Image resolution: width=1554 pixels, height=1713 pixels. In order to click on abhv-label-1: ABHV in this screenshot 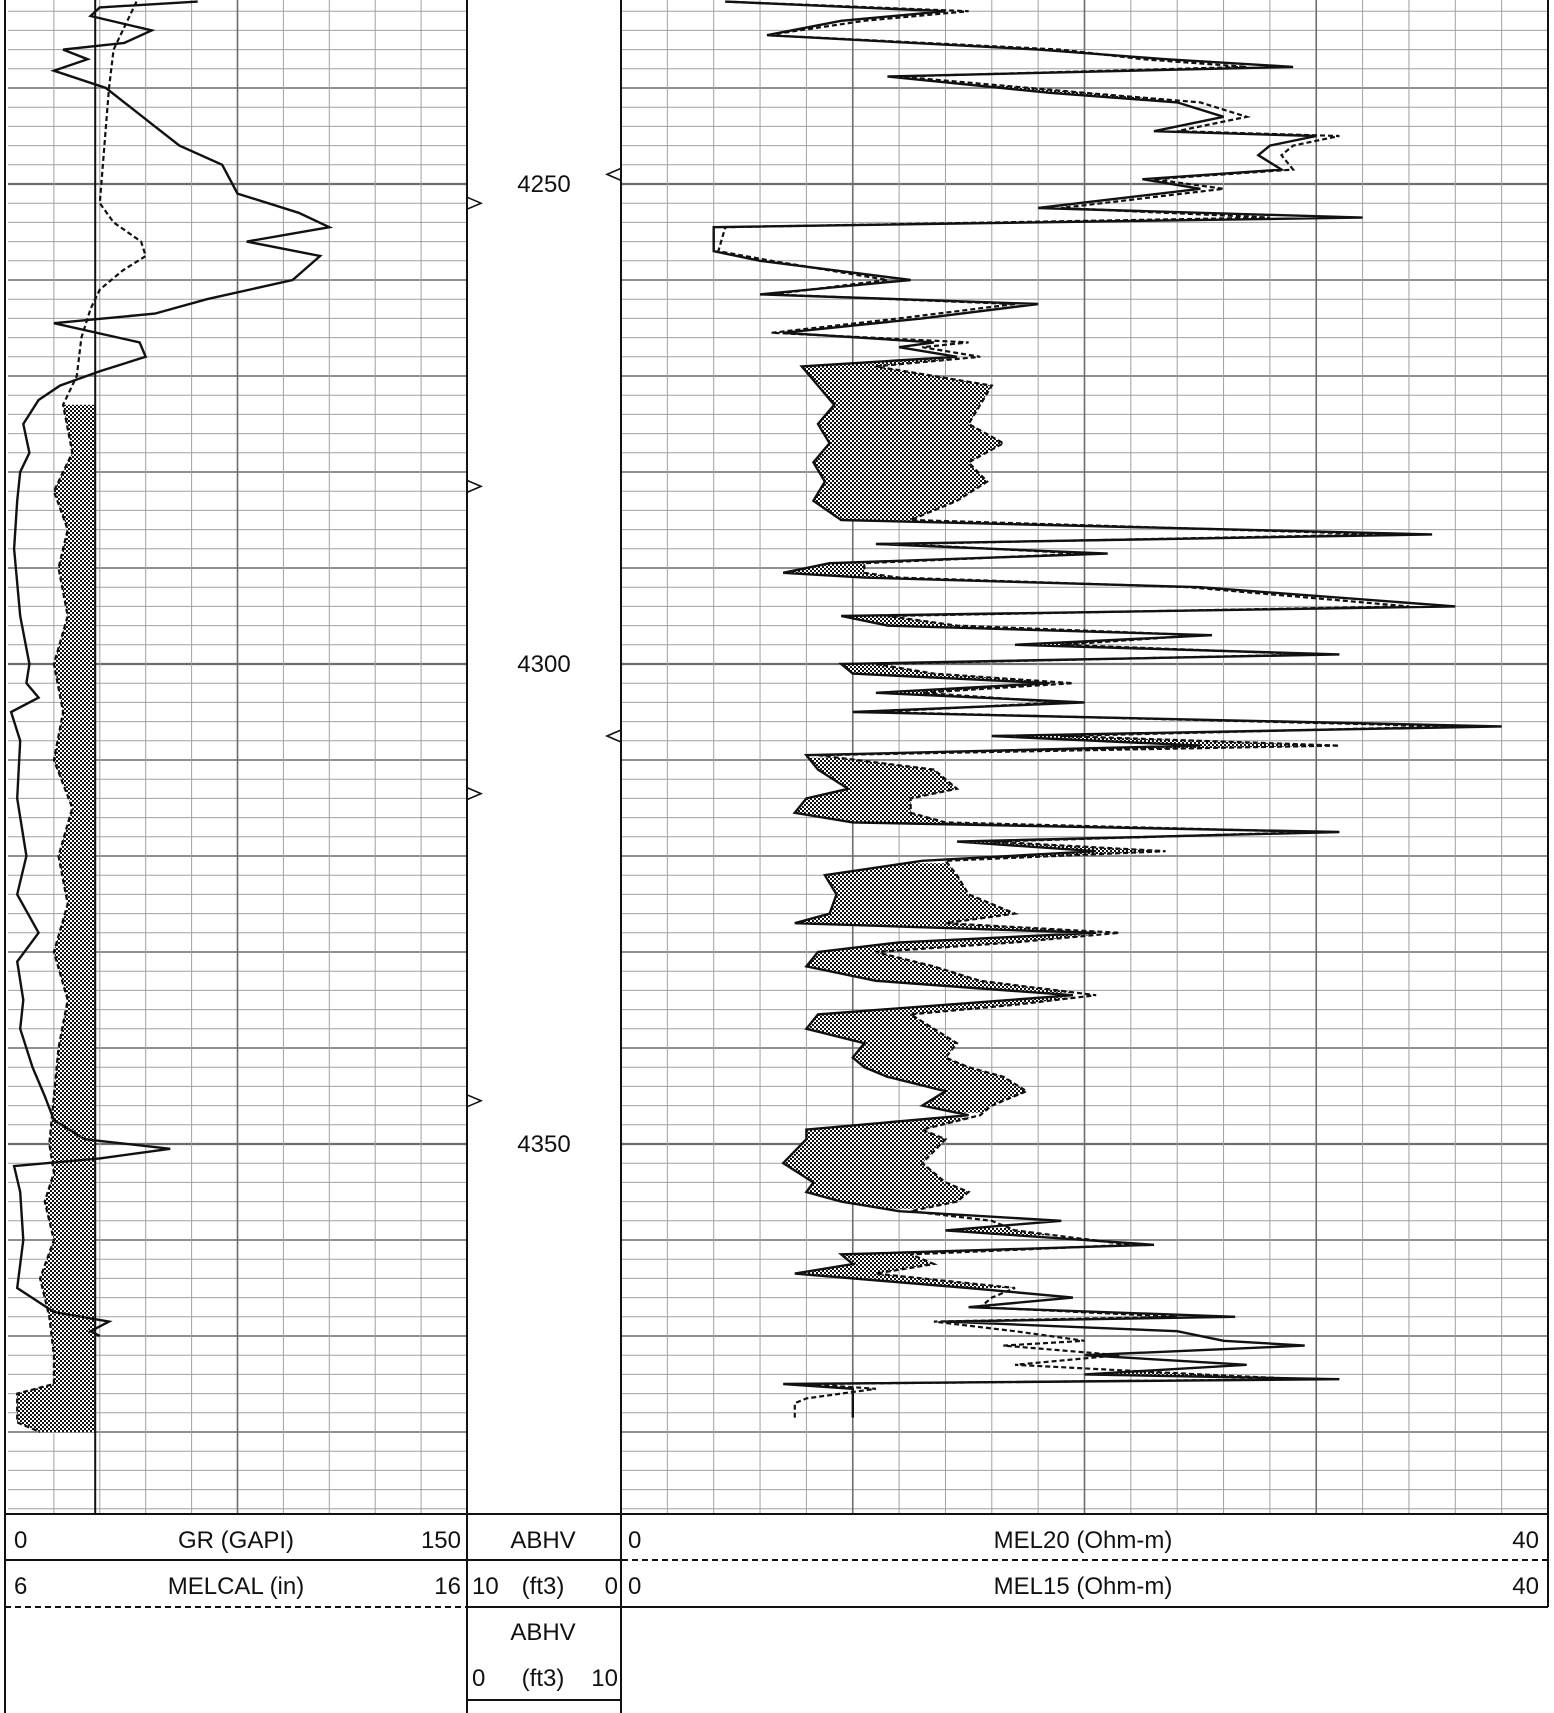, I will do `click(542, 1540)`.